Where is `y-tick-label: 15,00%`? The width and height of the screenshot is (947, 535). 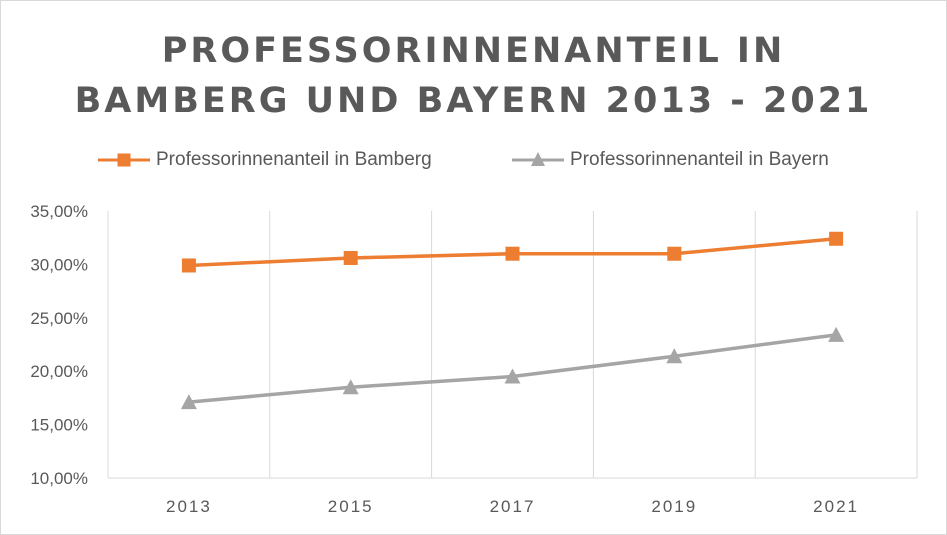 y-tick-label: 15,00% is located at coordinates (59, 425).